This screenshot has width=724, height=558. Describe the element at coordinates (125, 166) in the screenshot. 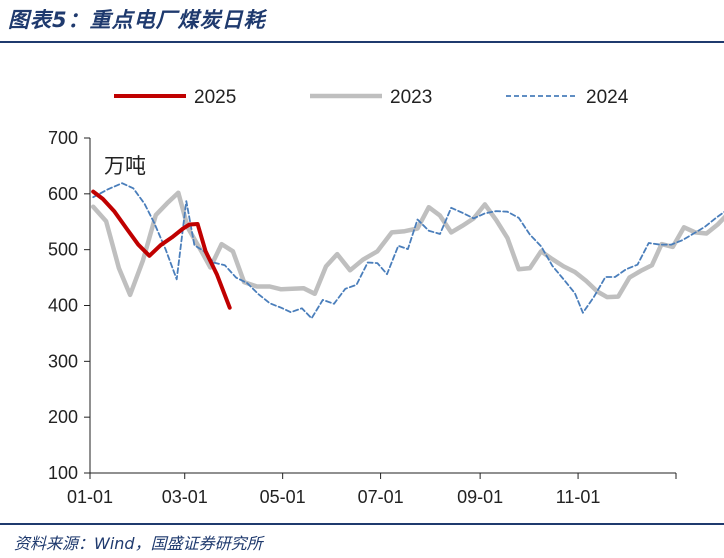

I see `unit-label: 万吨` at that location.